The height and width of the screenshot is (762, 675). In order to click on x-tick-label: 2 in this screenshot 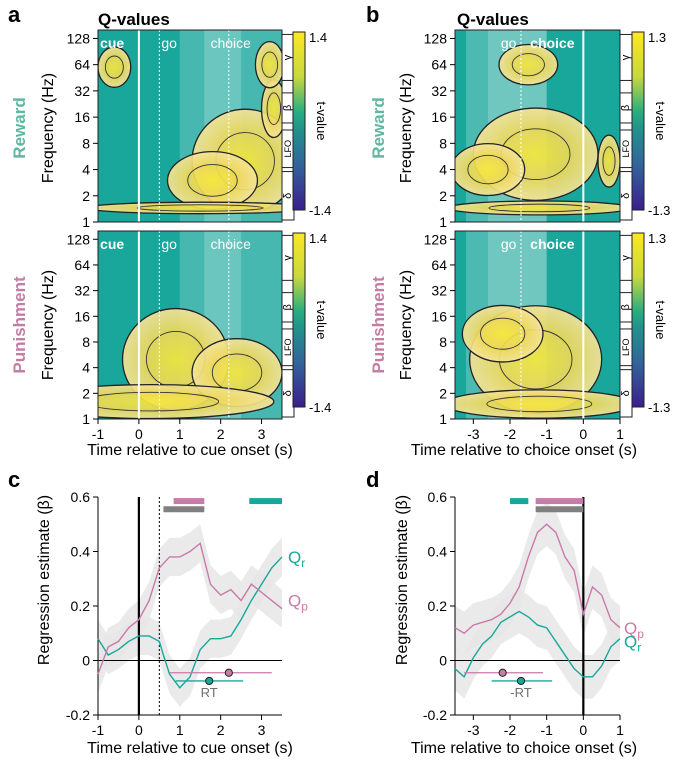, I will do `click(221, 434)`.